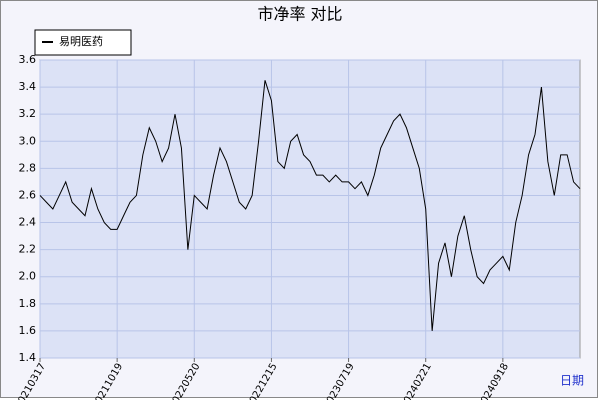  Describe the element at coordinates (81, 41) in the screenshot. I see `legend-label: 易明医药` at that location.